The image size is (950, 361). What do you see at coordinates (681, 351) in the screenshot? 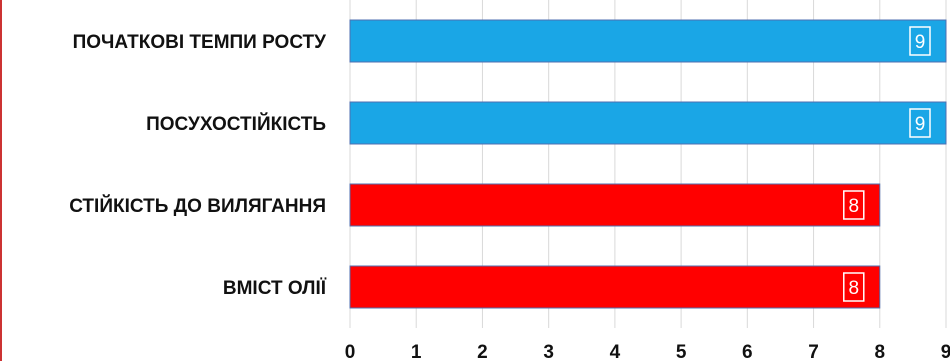
I see `x-tick-label: 5` at bounding box center [681, 351].